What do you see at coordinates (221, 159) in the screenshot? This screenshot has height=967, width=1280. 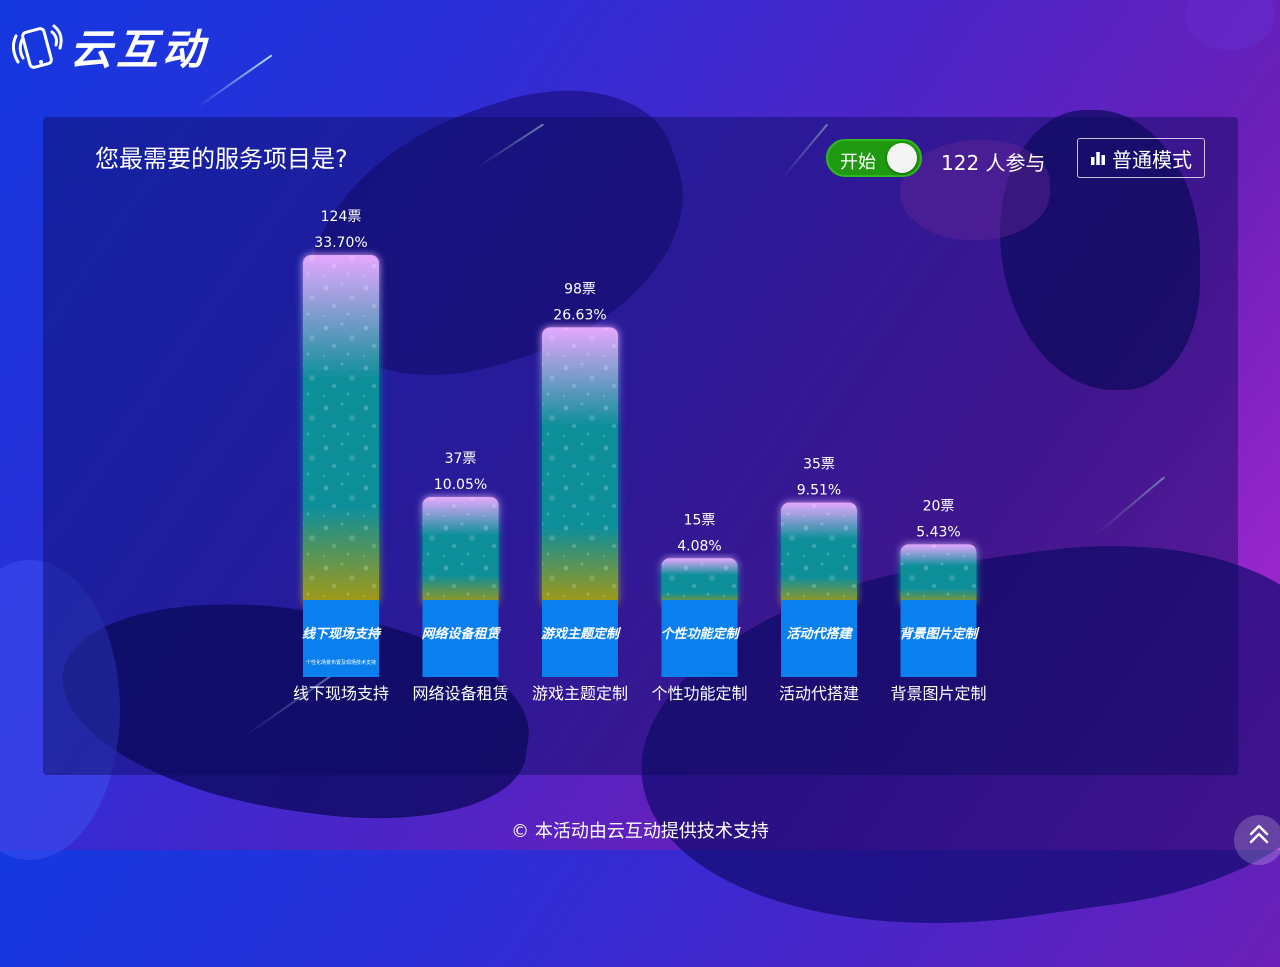 I see `question-title: 您最需要的服务项目是?` at bounding box center [221, 159].